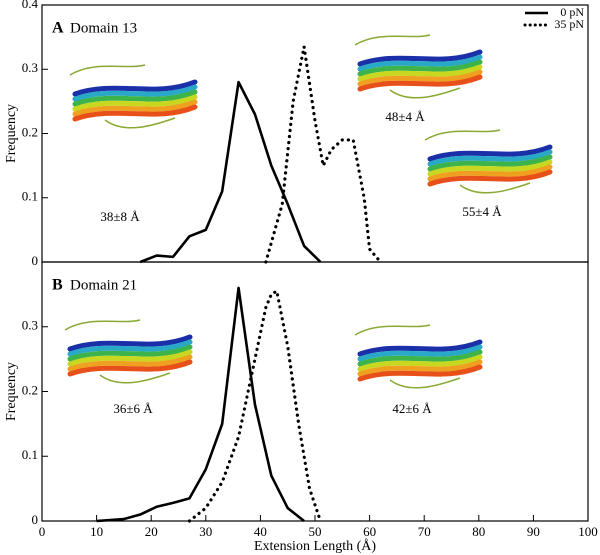  Describe the element at coordinates (58, 28) in the screenshot. I see `panel-label: A` at that location.